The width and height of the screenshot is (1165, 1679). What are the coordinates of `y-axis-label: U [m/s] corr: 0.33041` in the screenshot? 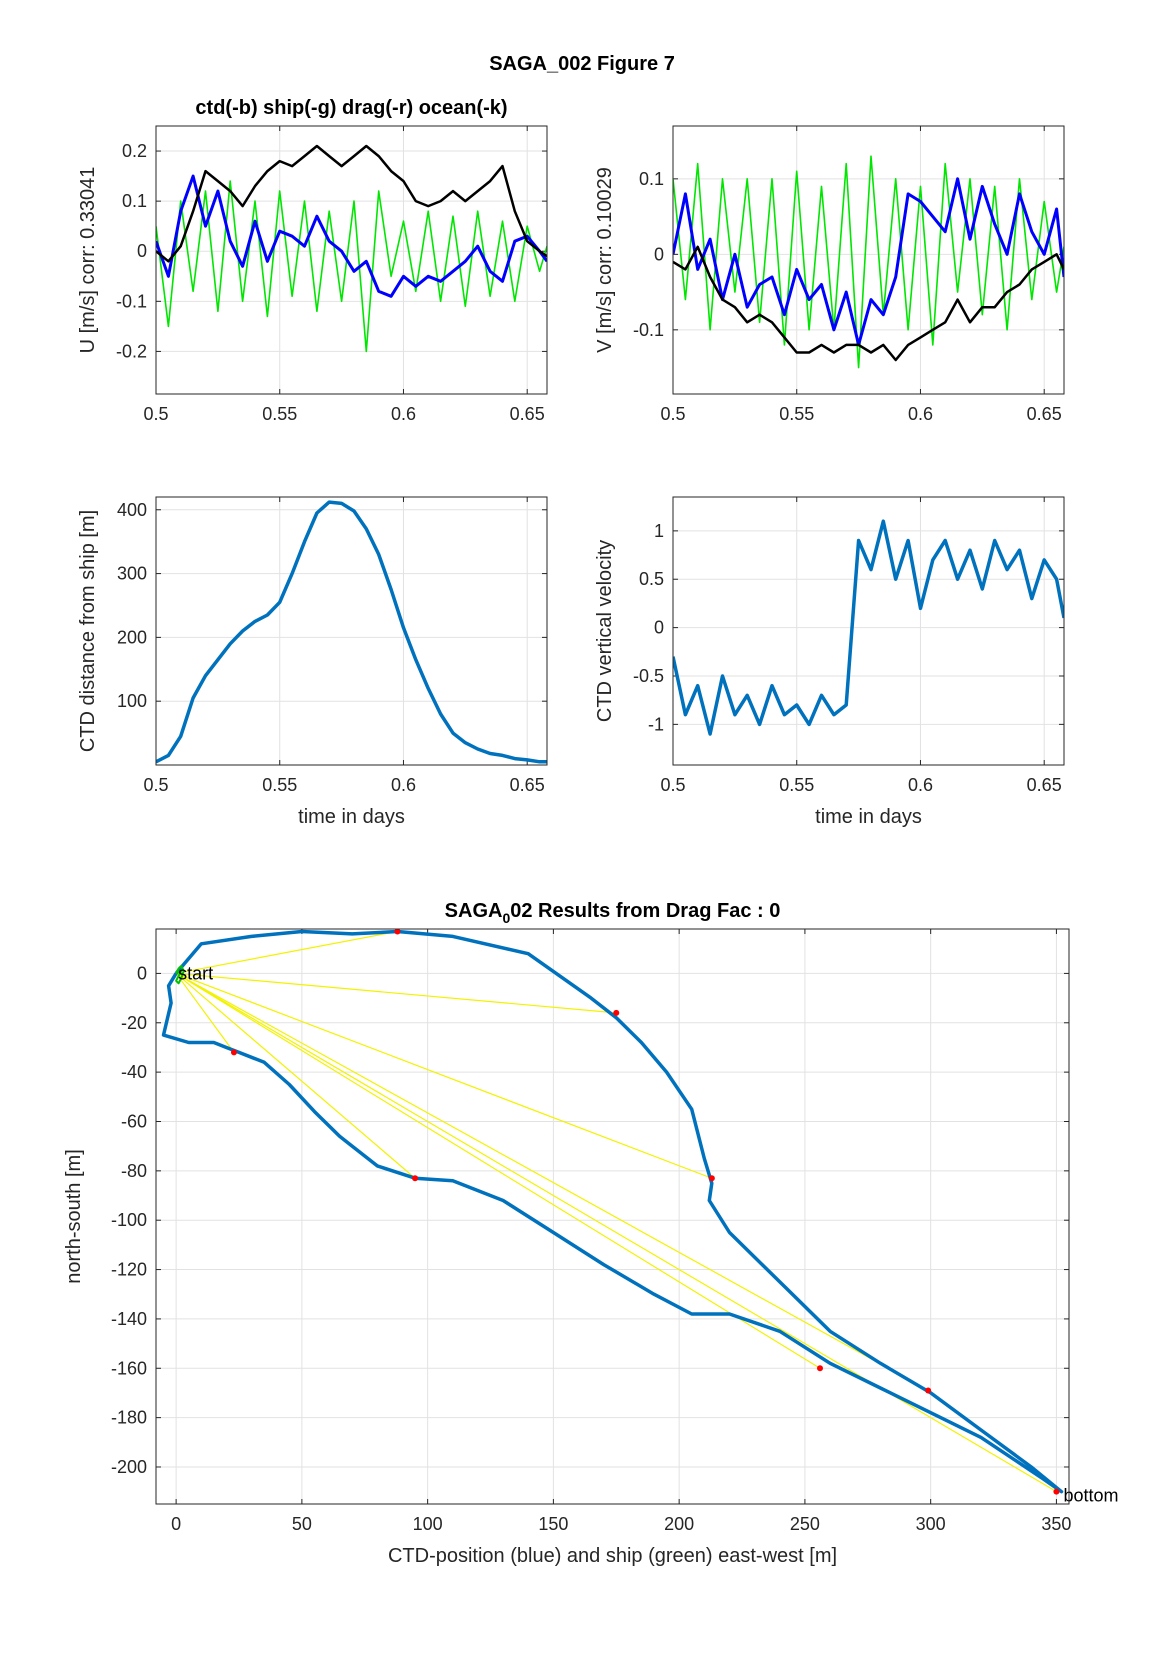 It's located at (88, 260).